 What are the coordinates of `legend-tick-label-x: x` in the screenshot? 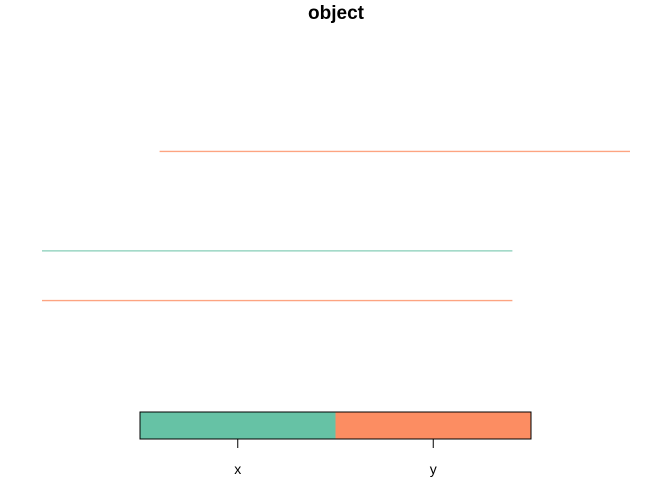 It's located at (237, 469).